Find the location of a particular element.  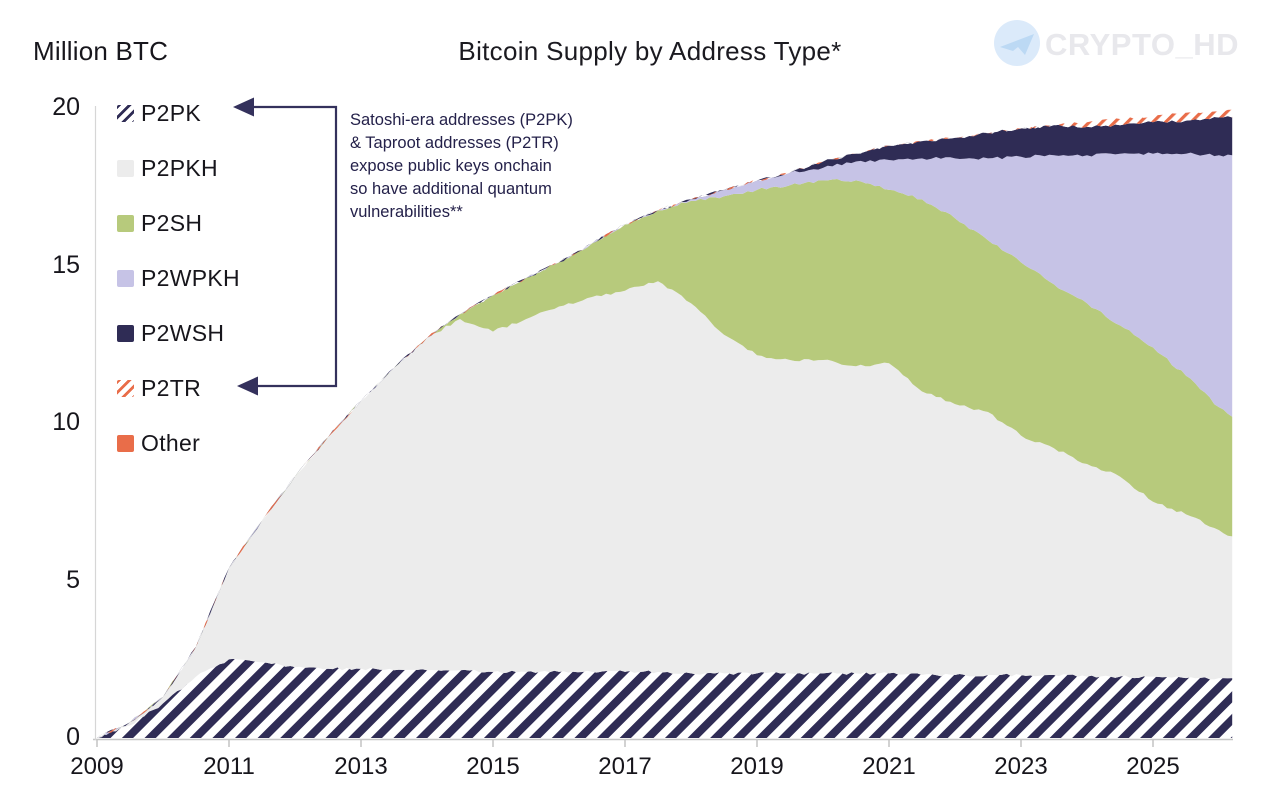

x-tick-label: 2025 is located at coordinates (1153, 766).